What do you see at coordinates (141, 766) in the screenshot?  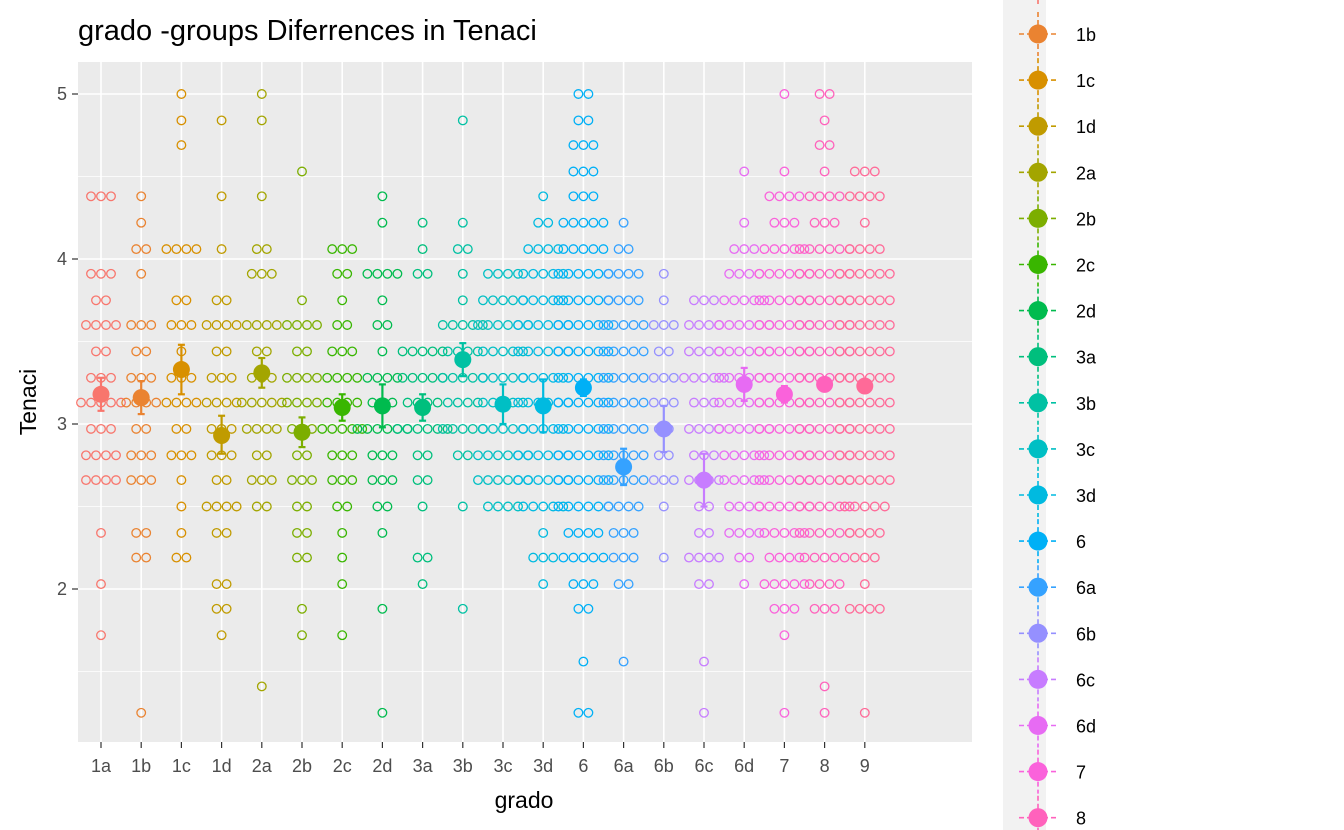 I see `x-tick-label: 1b` at bounding box center [141, 766].